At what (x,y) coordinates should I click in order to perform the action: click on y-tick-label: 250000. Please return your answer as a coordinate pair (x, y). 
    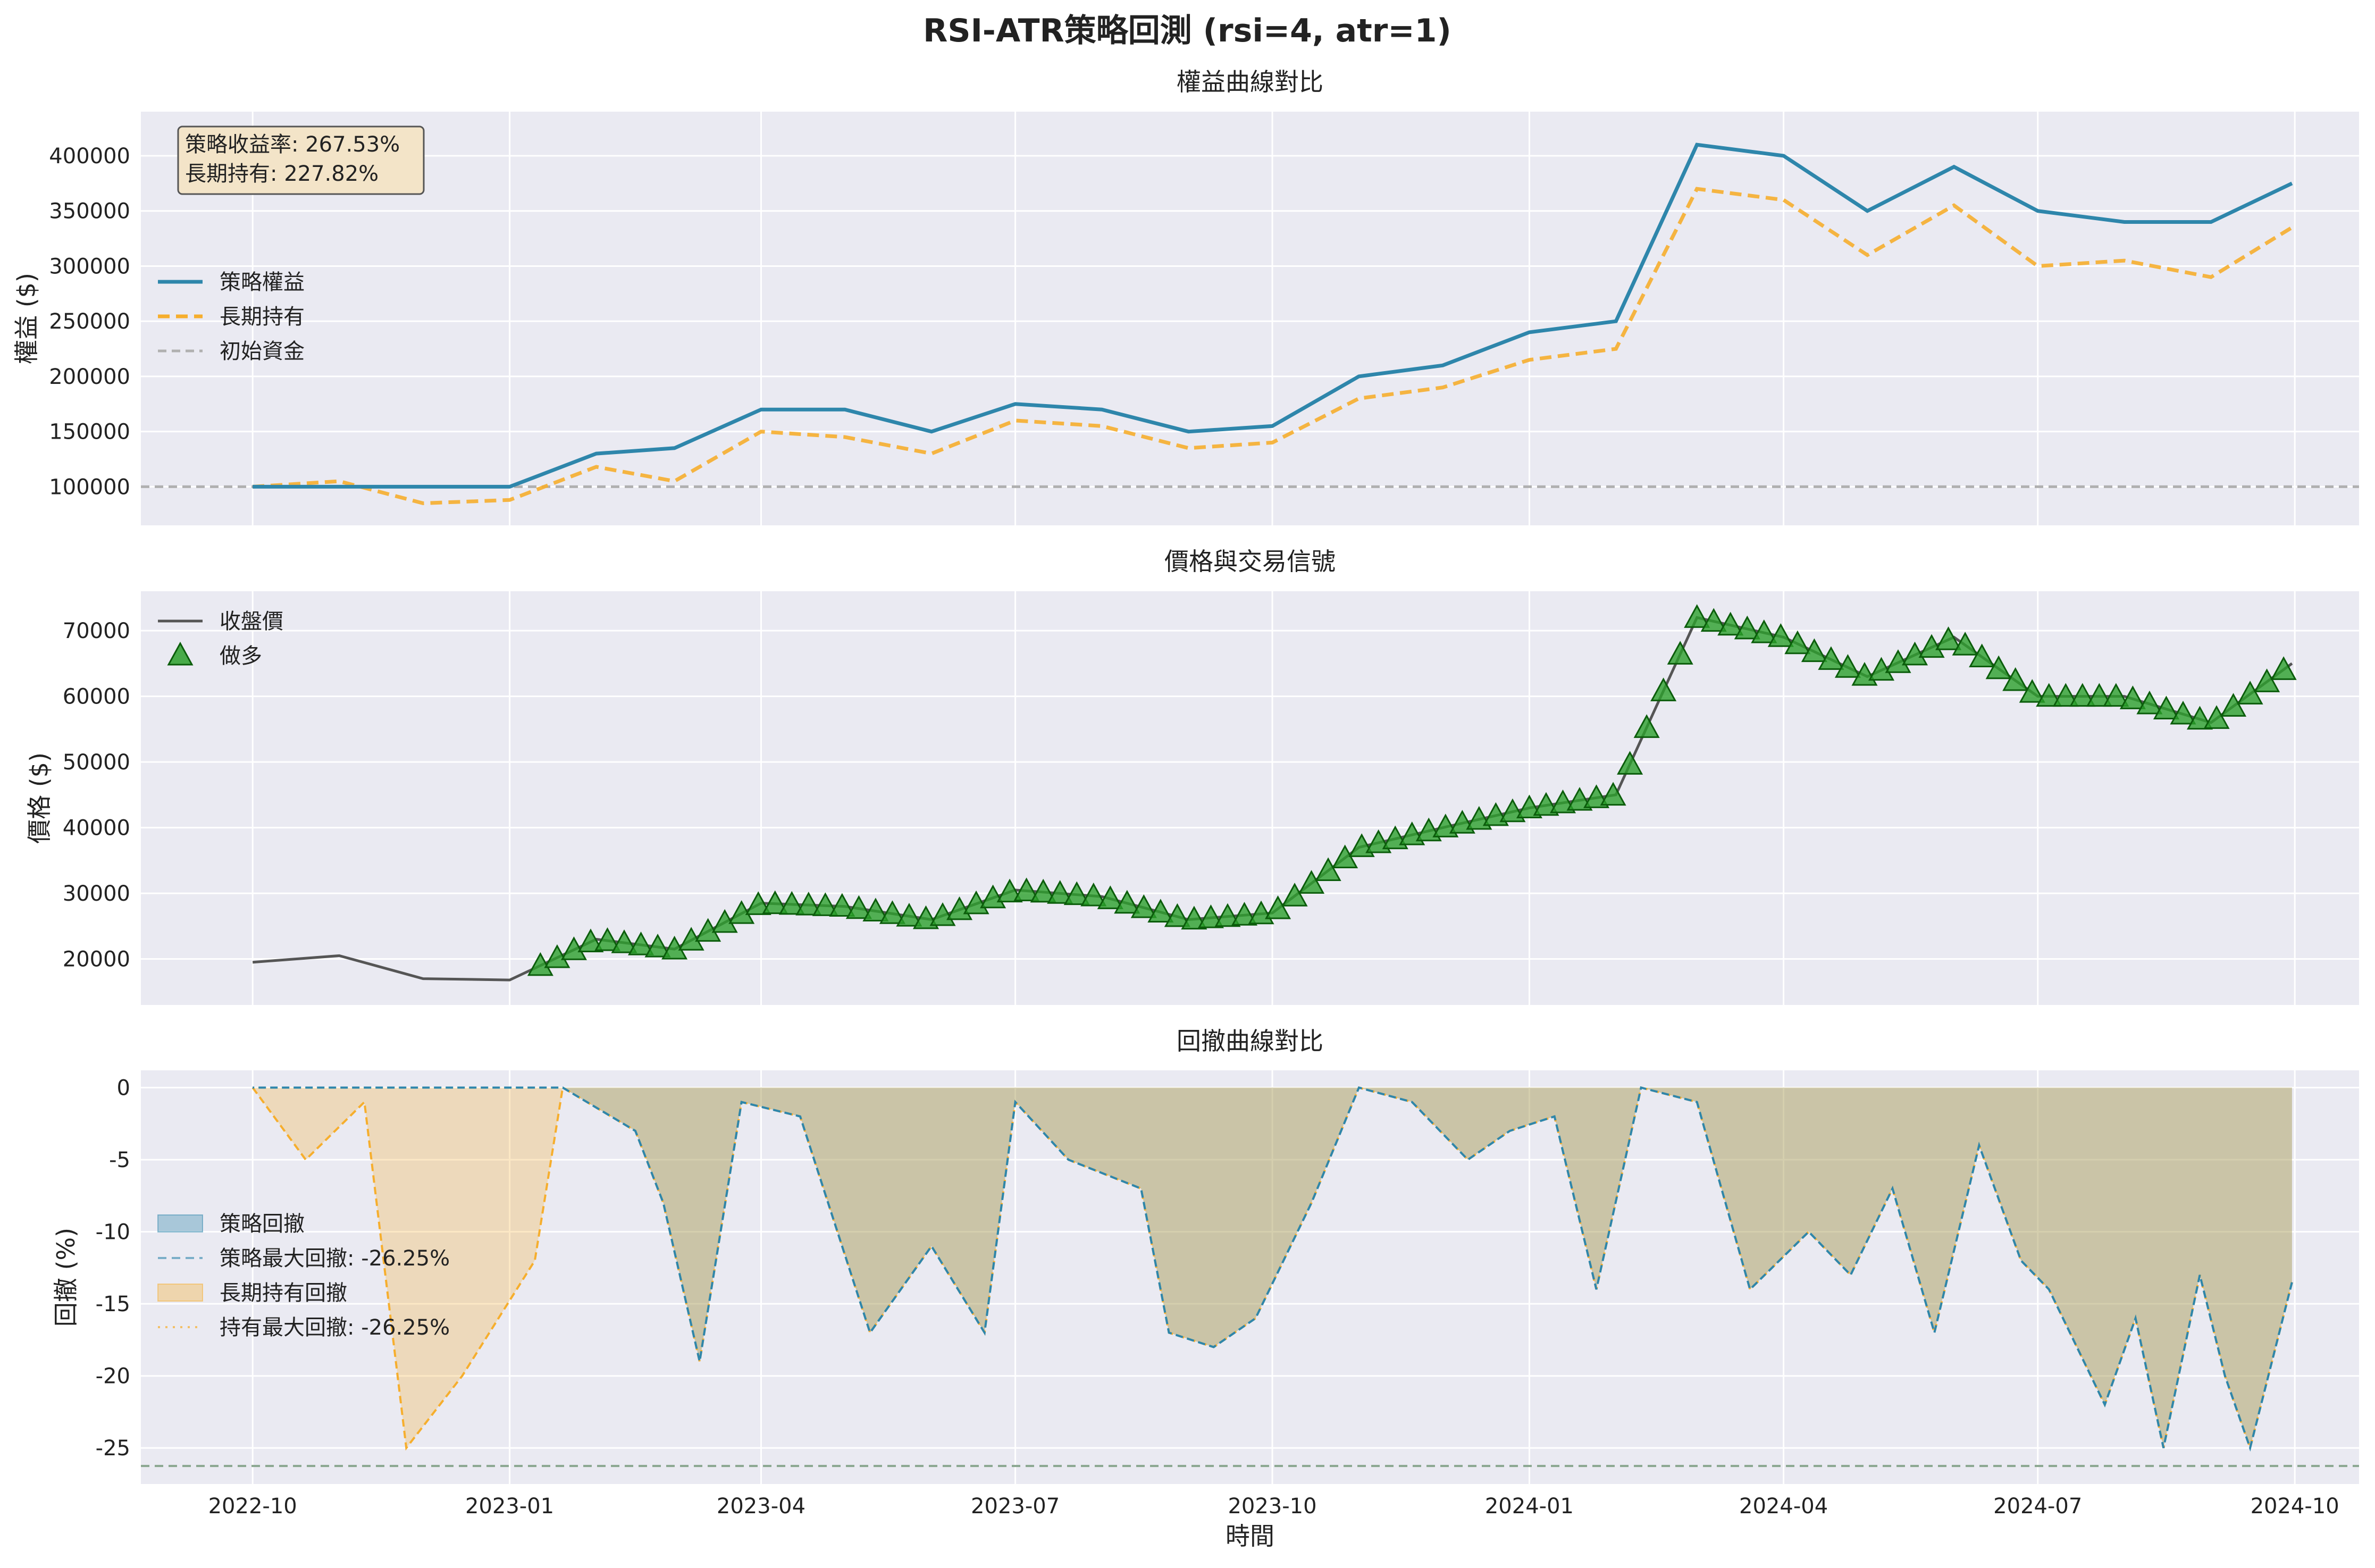
    Looking at the image, I should click on (89, 321).